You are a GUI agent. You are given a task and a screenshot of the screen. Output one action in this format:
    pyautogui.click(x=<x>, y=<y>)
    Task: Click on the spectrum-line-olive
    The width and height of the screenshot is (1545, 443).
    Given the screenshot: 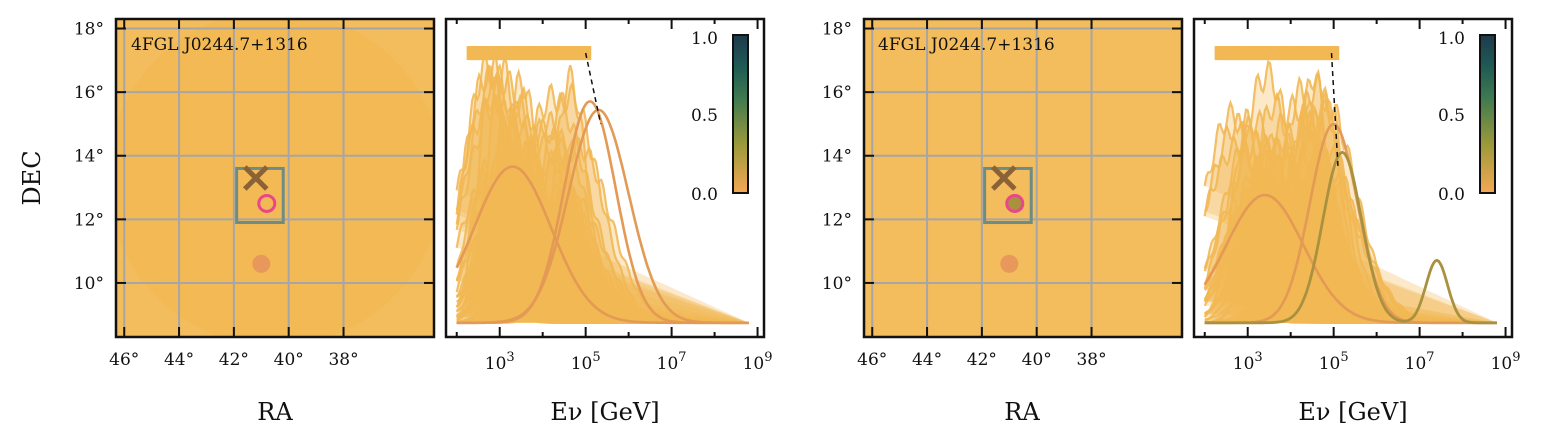 What is the action you would take?
    pyautogui.click(x=1350, y=237)
    